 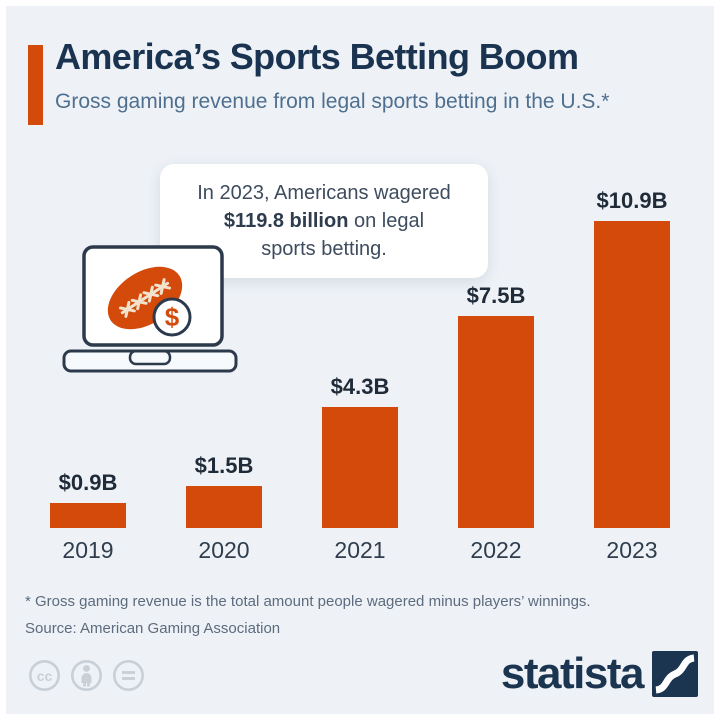 I want to click on no-derivatives-icon, so click(x=128, y=675).